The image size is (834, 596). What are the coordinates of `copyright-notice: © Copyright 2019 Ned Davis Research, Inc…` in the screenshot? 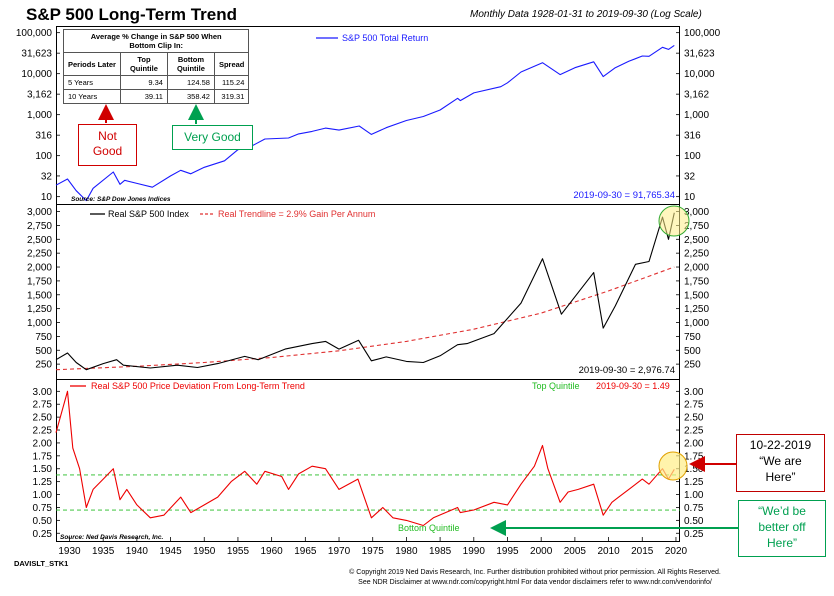 It's located at (535, 578).